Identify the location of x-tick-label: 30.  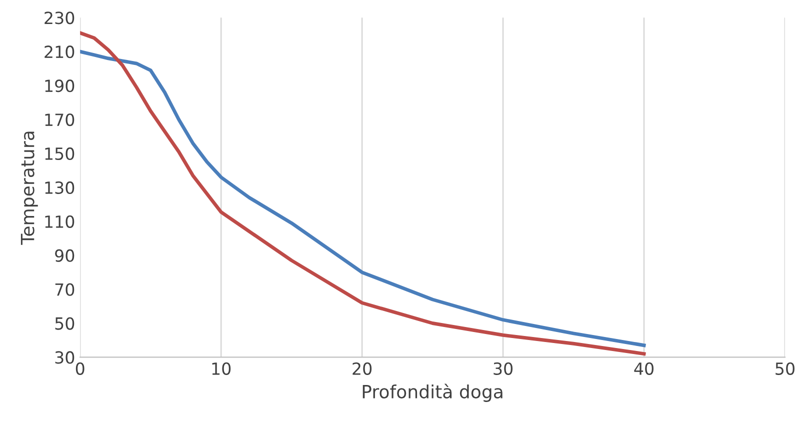
(503, 368).